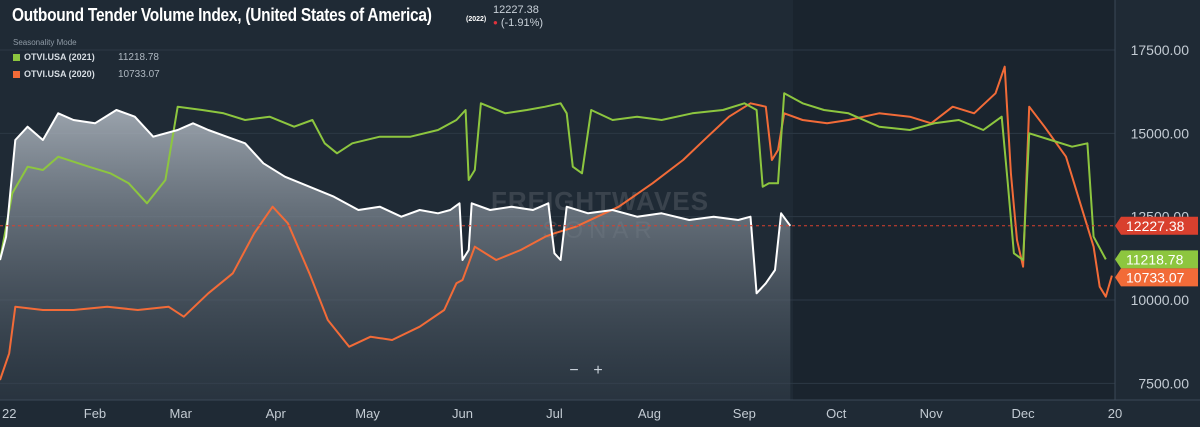 The height and width of the screenshot is (427, 1200). What do you see at coordinates (586, 371) in the screenshot?
I see `zoom-controls: − +` at bounding box center [586, 371].